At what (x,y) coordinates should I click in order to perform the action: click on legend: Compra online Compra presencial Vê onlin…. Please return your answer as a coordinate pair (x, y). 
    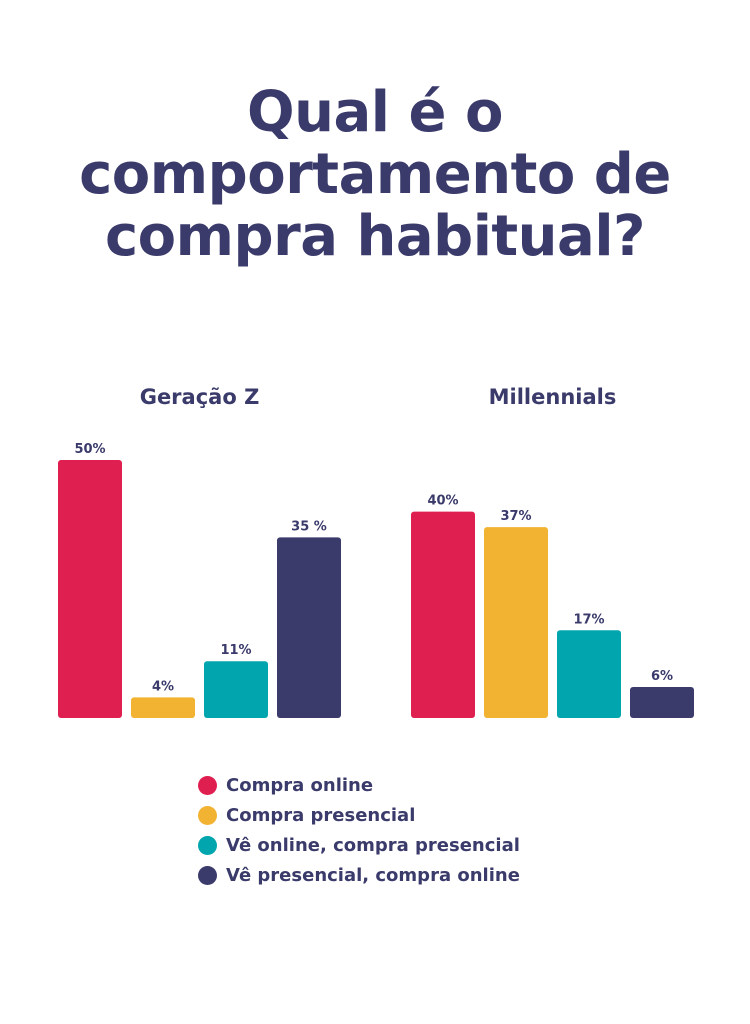
    Looking at the image, I should click on (359, 830).